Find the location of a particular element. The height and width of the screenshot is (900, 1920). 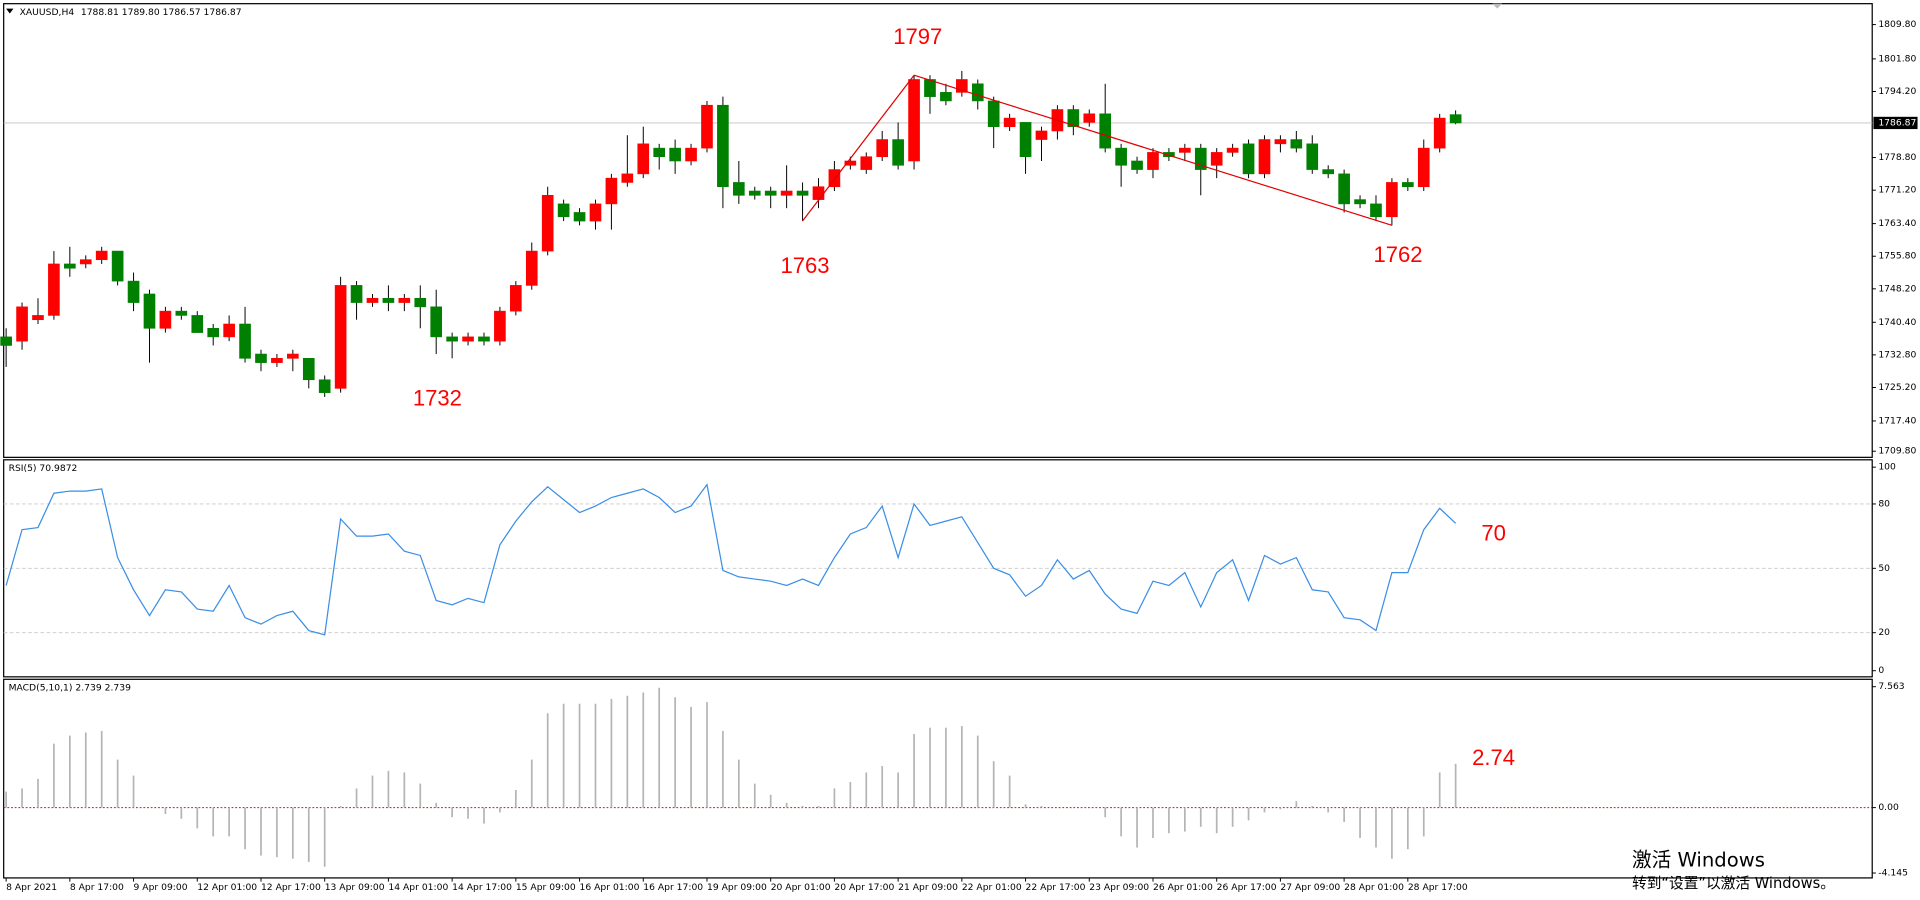

y-tick-label: 1809.80 is located at coordinates (1897, 24).